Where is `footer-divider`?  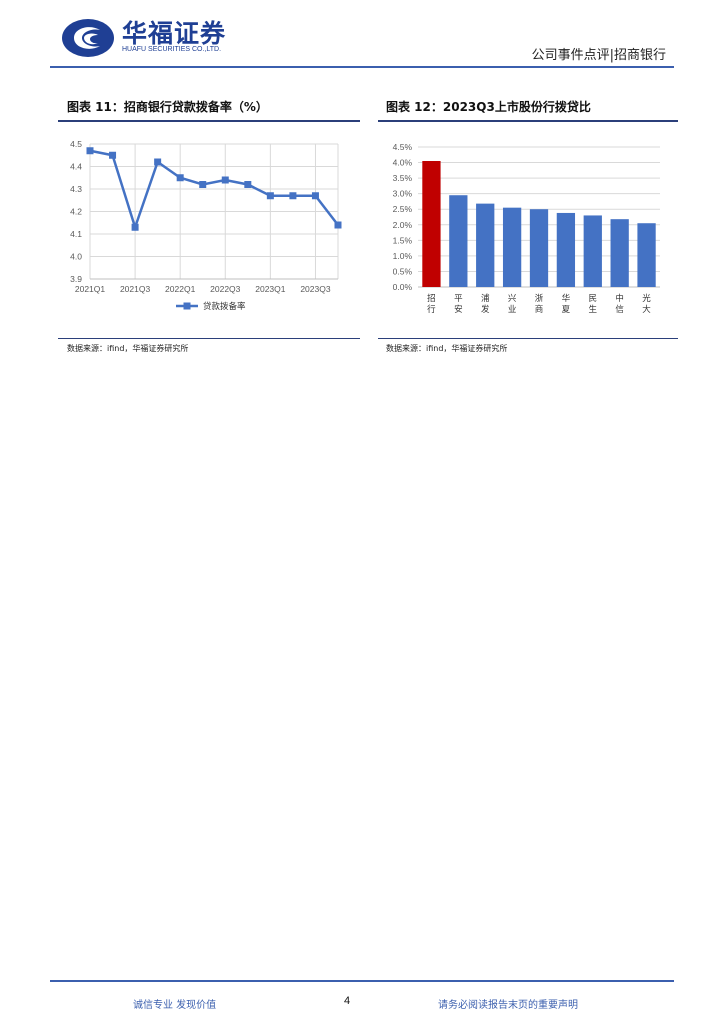 footer-divider is located at coordinates (362, 981).